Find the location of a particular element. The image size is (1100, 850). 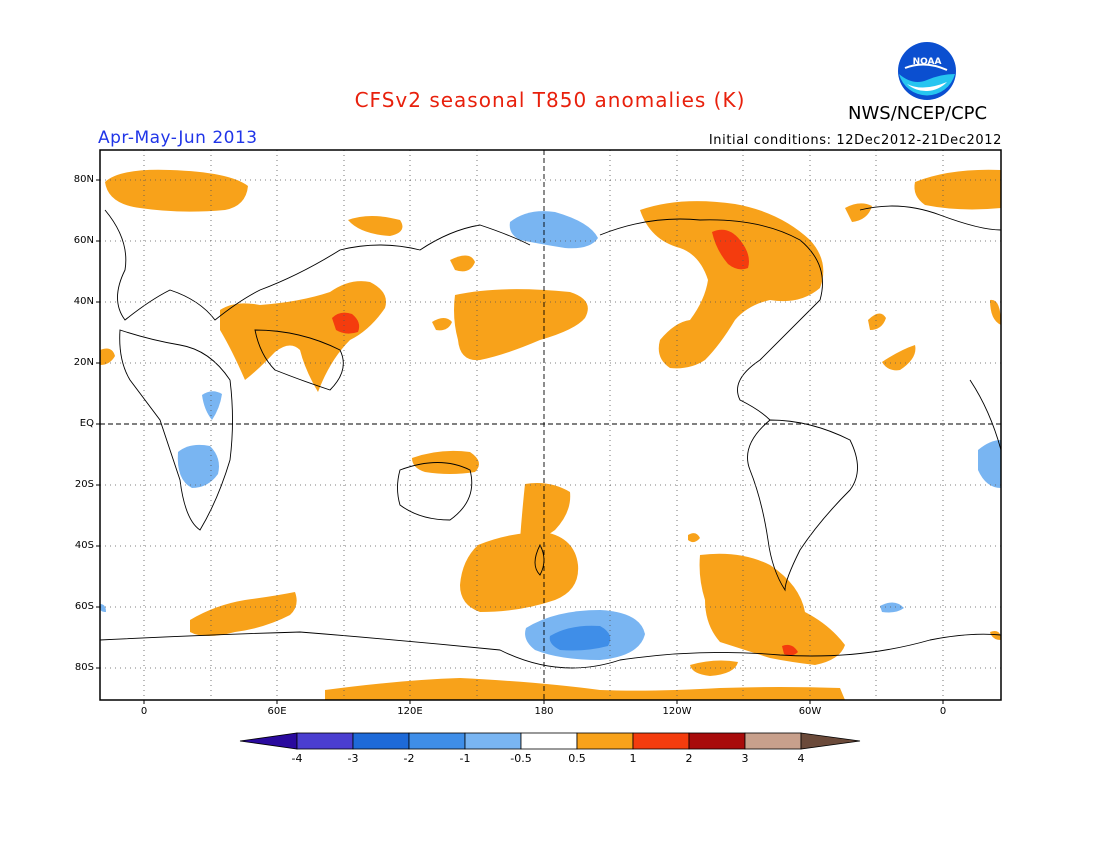

colorbar-label: -1 is located at coordinates (465, 758).